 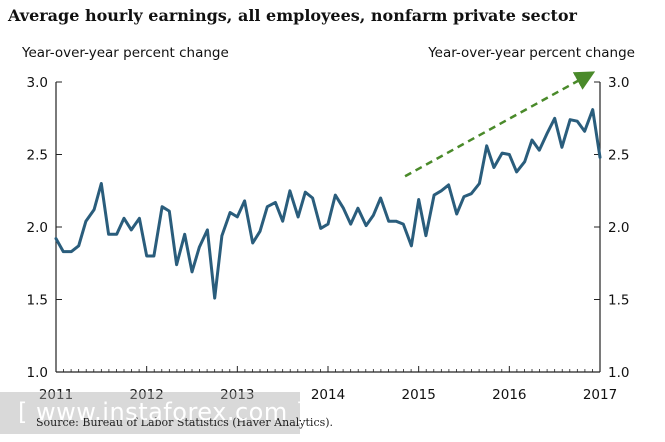 What do you see at coordinates (37, 301) in the screenshot?
I see `y-tick-label-left: 1.5` at bounding box center [37, 301].